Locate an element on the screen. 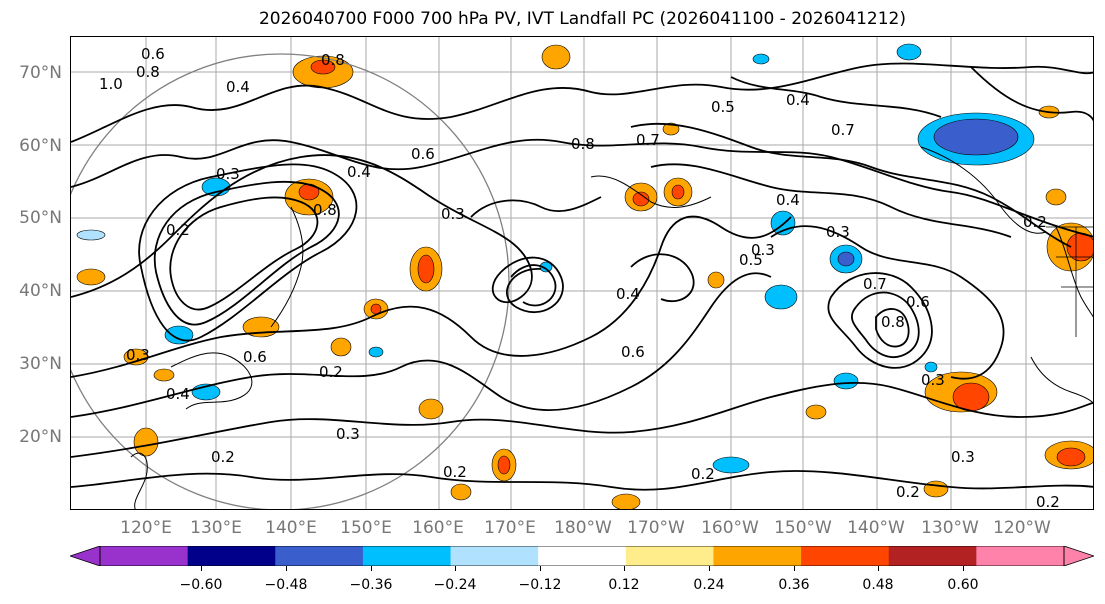 The height and width of the screenshot is (604, 1105). colorbar-tick-label: 0.12 is located at coordinates (624, 585).